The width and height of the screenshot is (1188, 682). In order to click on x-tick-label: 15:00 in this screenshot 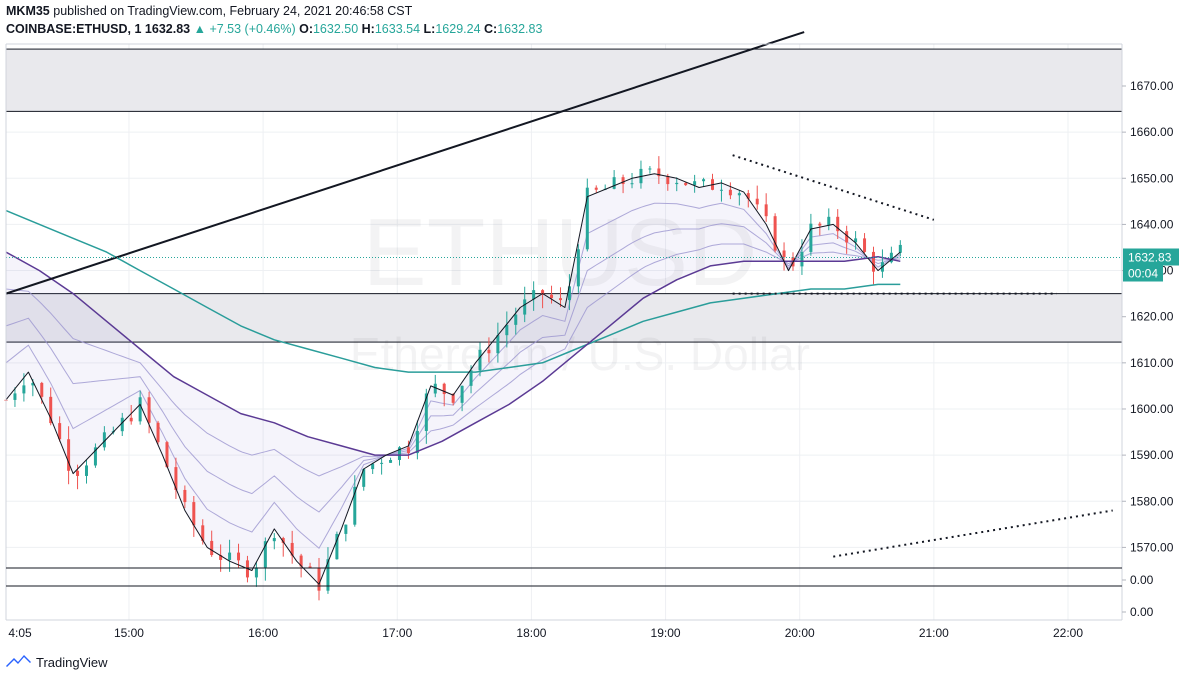, I will do `click(129, 633)`.